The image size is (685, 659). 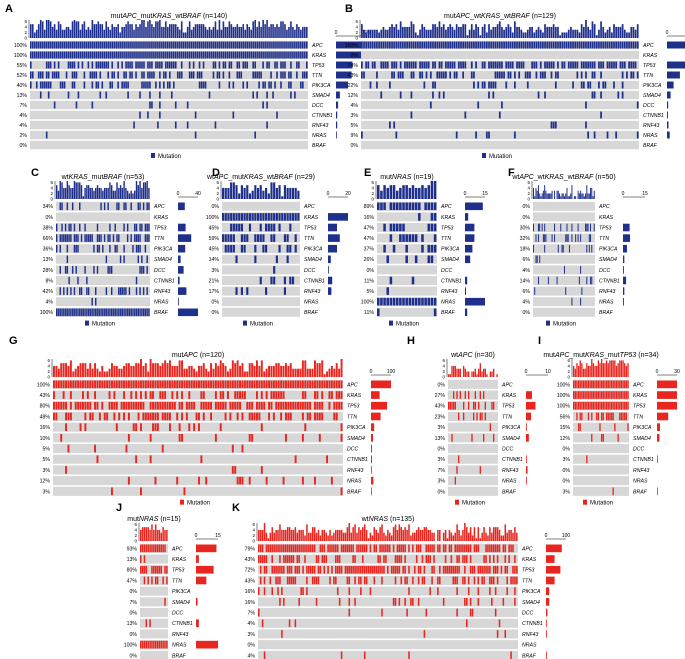 What do you see at coordinates (473, 449) in the screenshot?
I see `row-background` at bounding box center [473, 449].